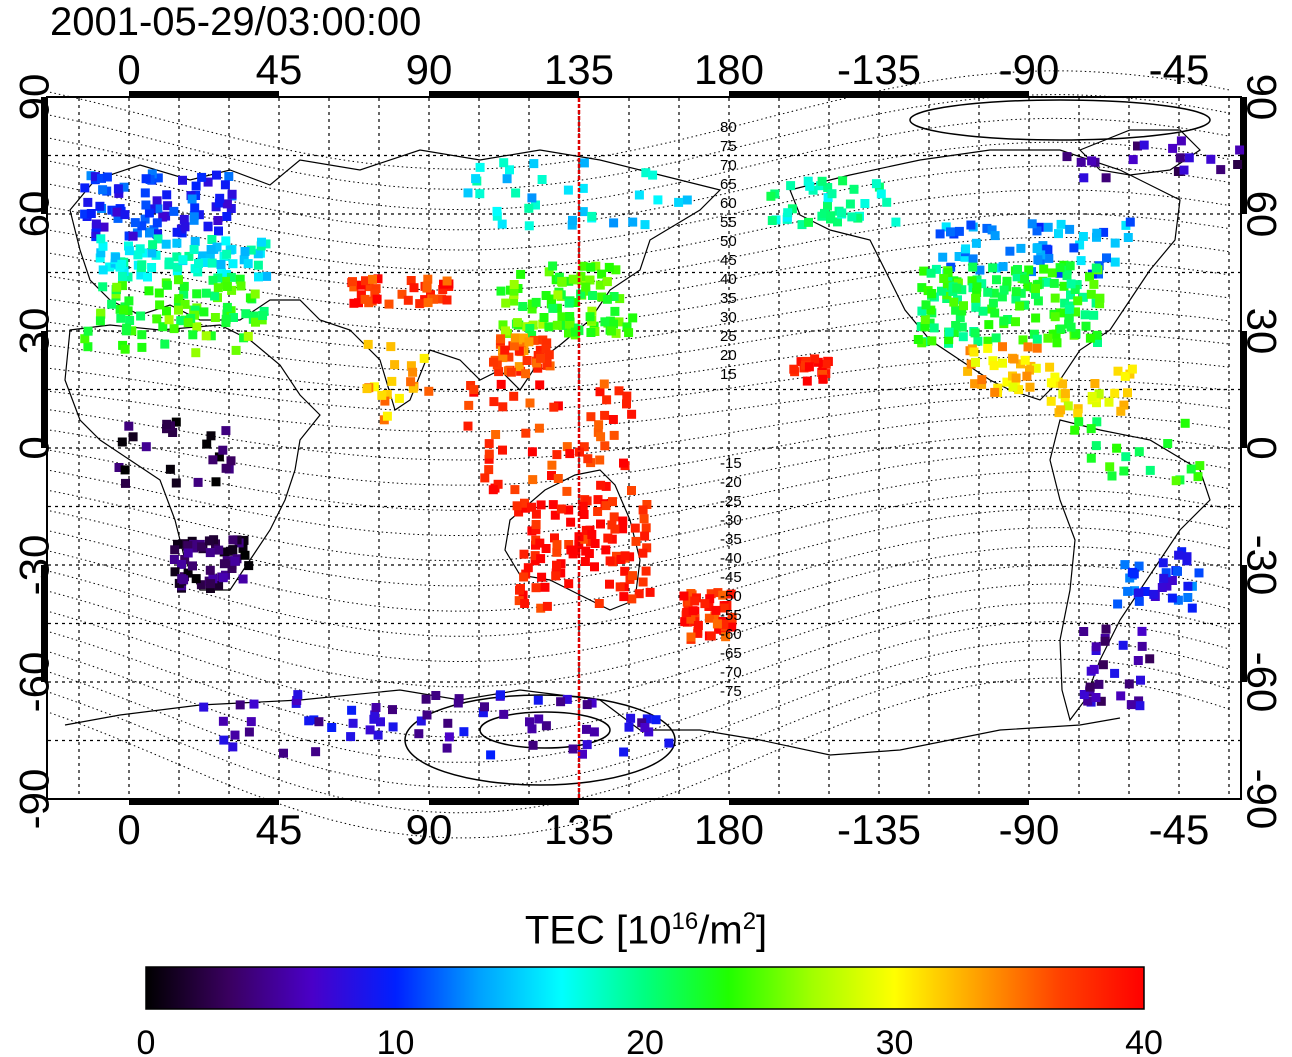 This screenshot has width=1292, height=1057. I want to click on tec-region-south-china, so click(522, 356).